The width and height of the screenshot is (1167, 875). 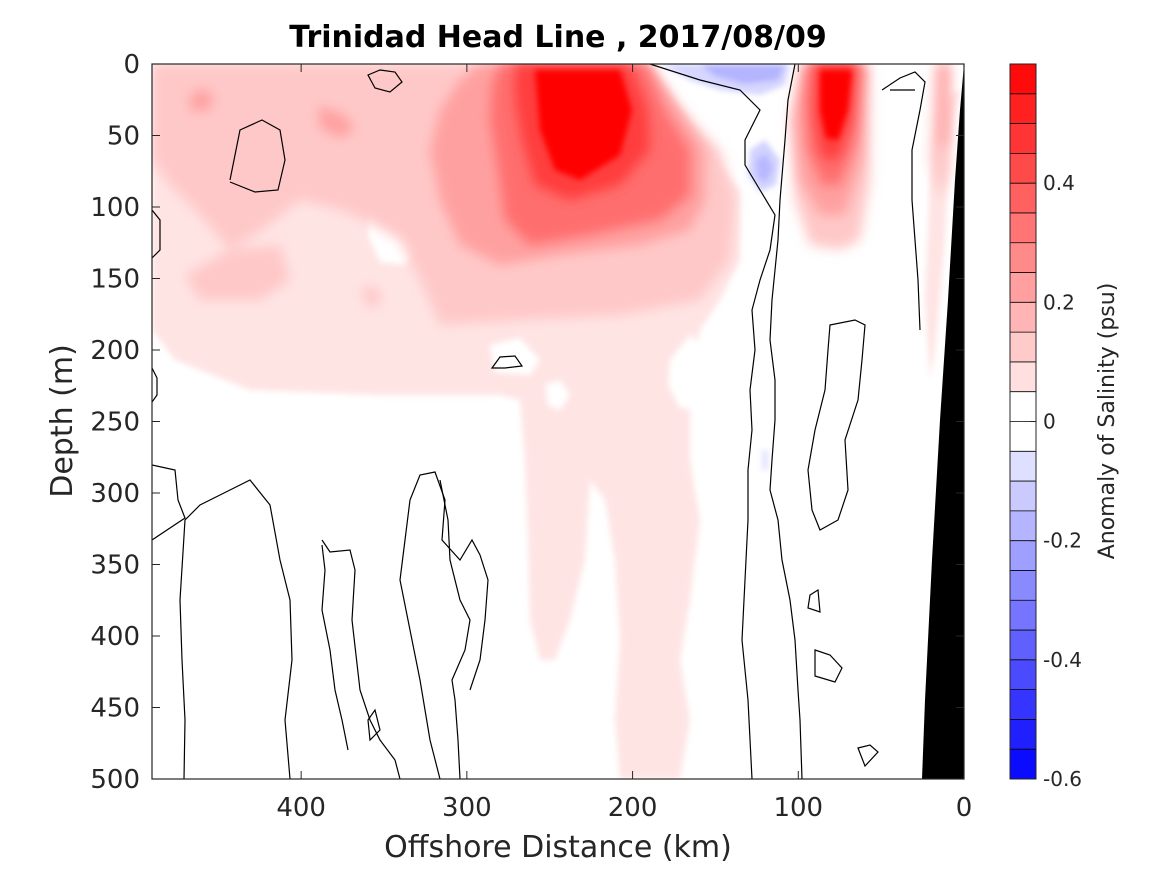 I want to click on colorbar-tick-label: -0.6, so click(x=1062, y=779).